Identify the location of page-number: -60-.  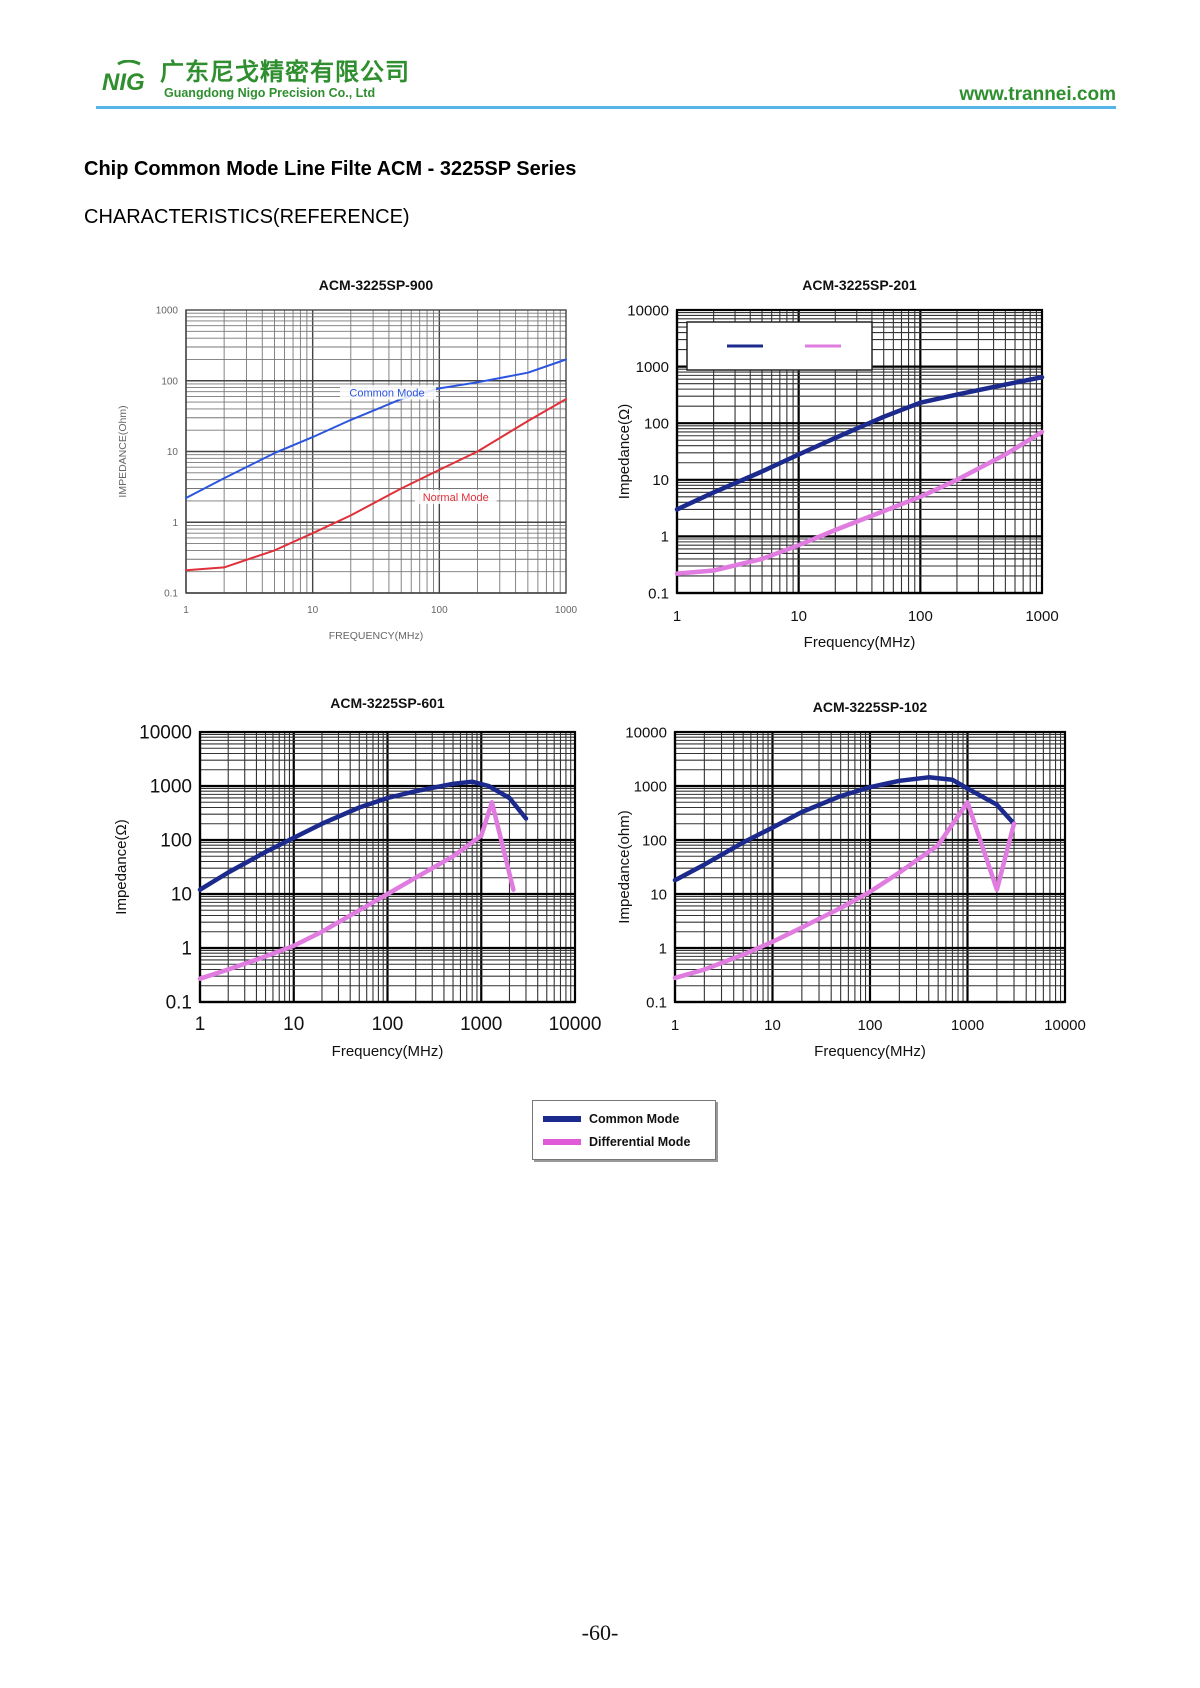
(600, 1632).